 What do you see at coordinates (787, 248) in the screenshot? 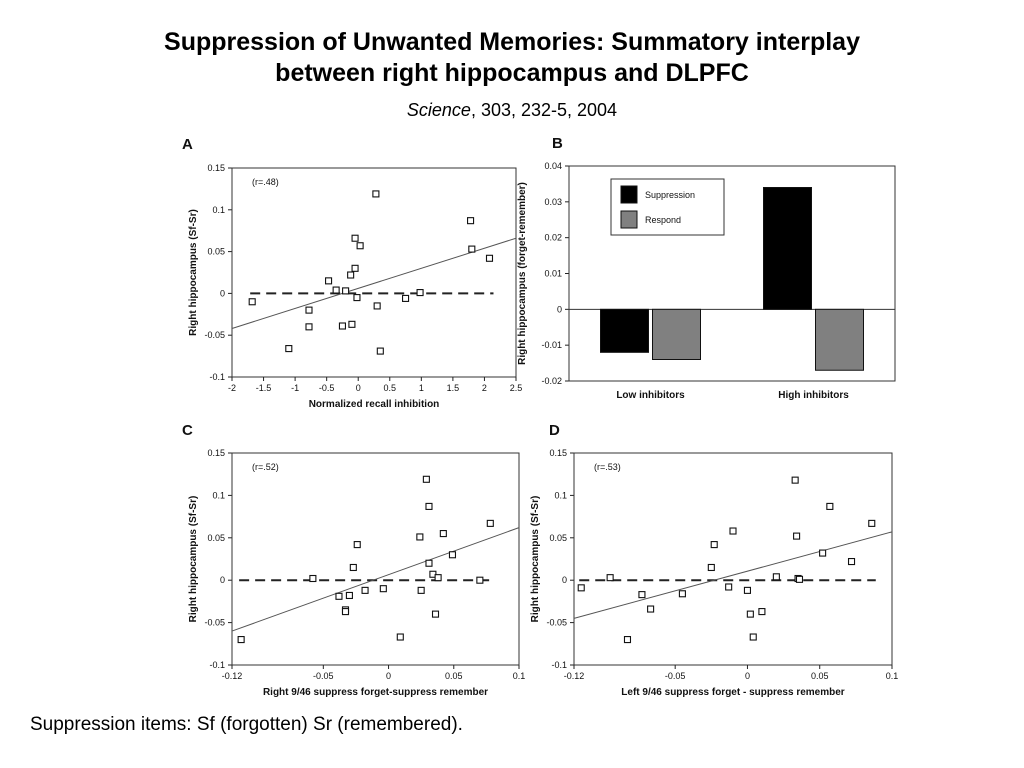
I see `panel-b-bar-suppression-high-inhibitors` at bounding box center [787, 248].